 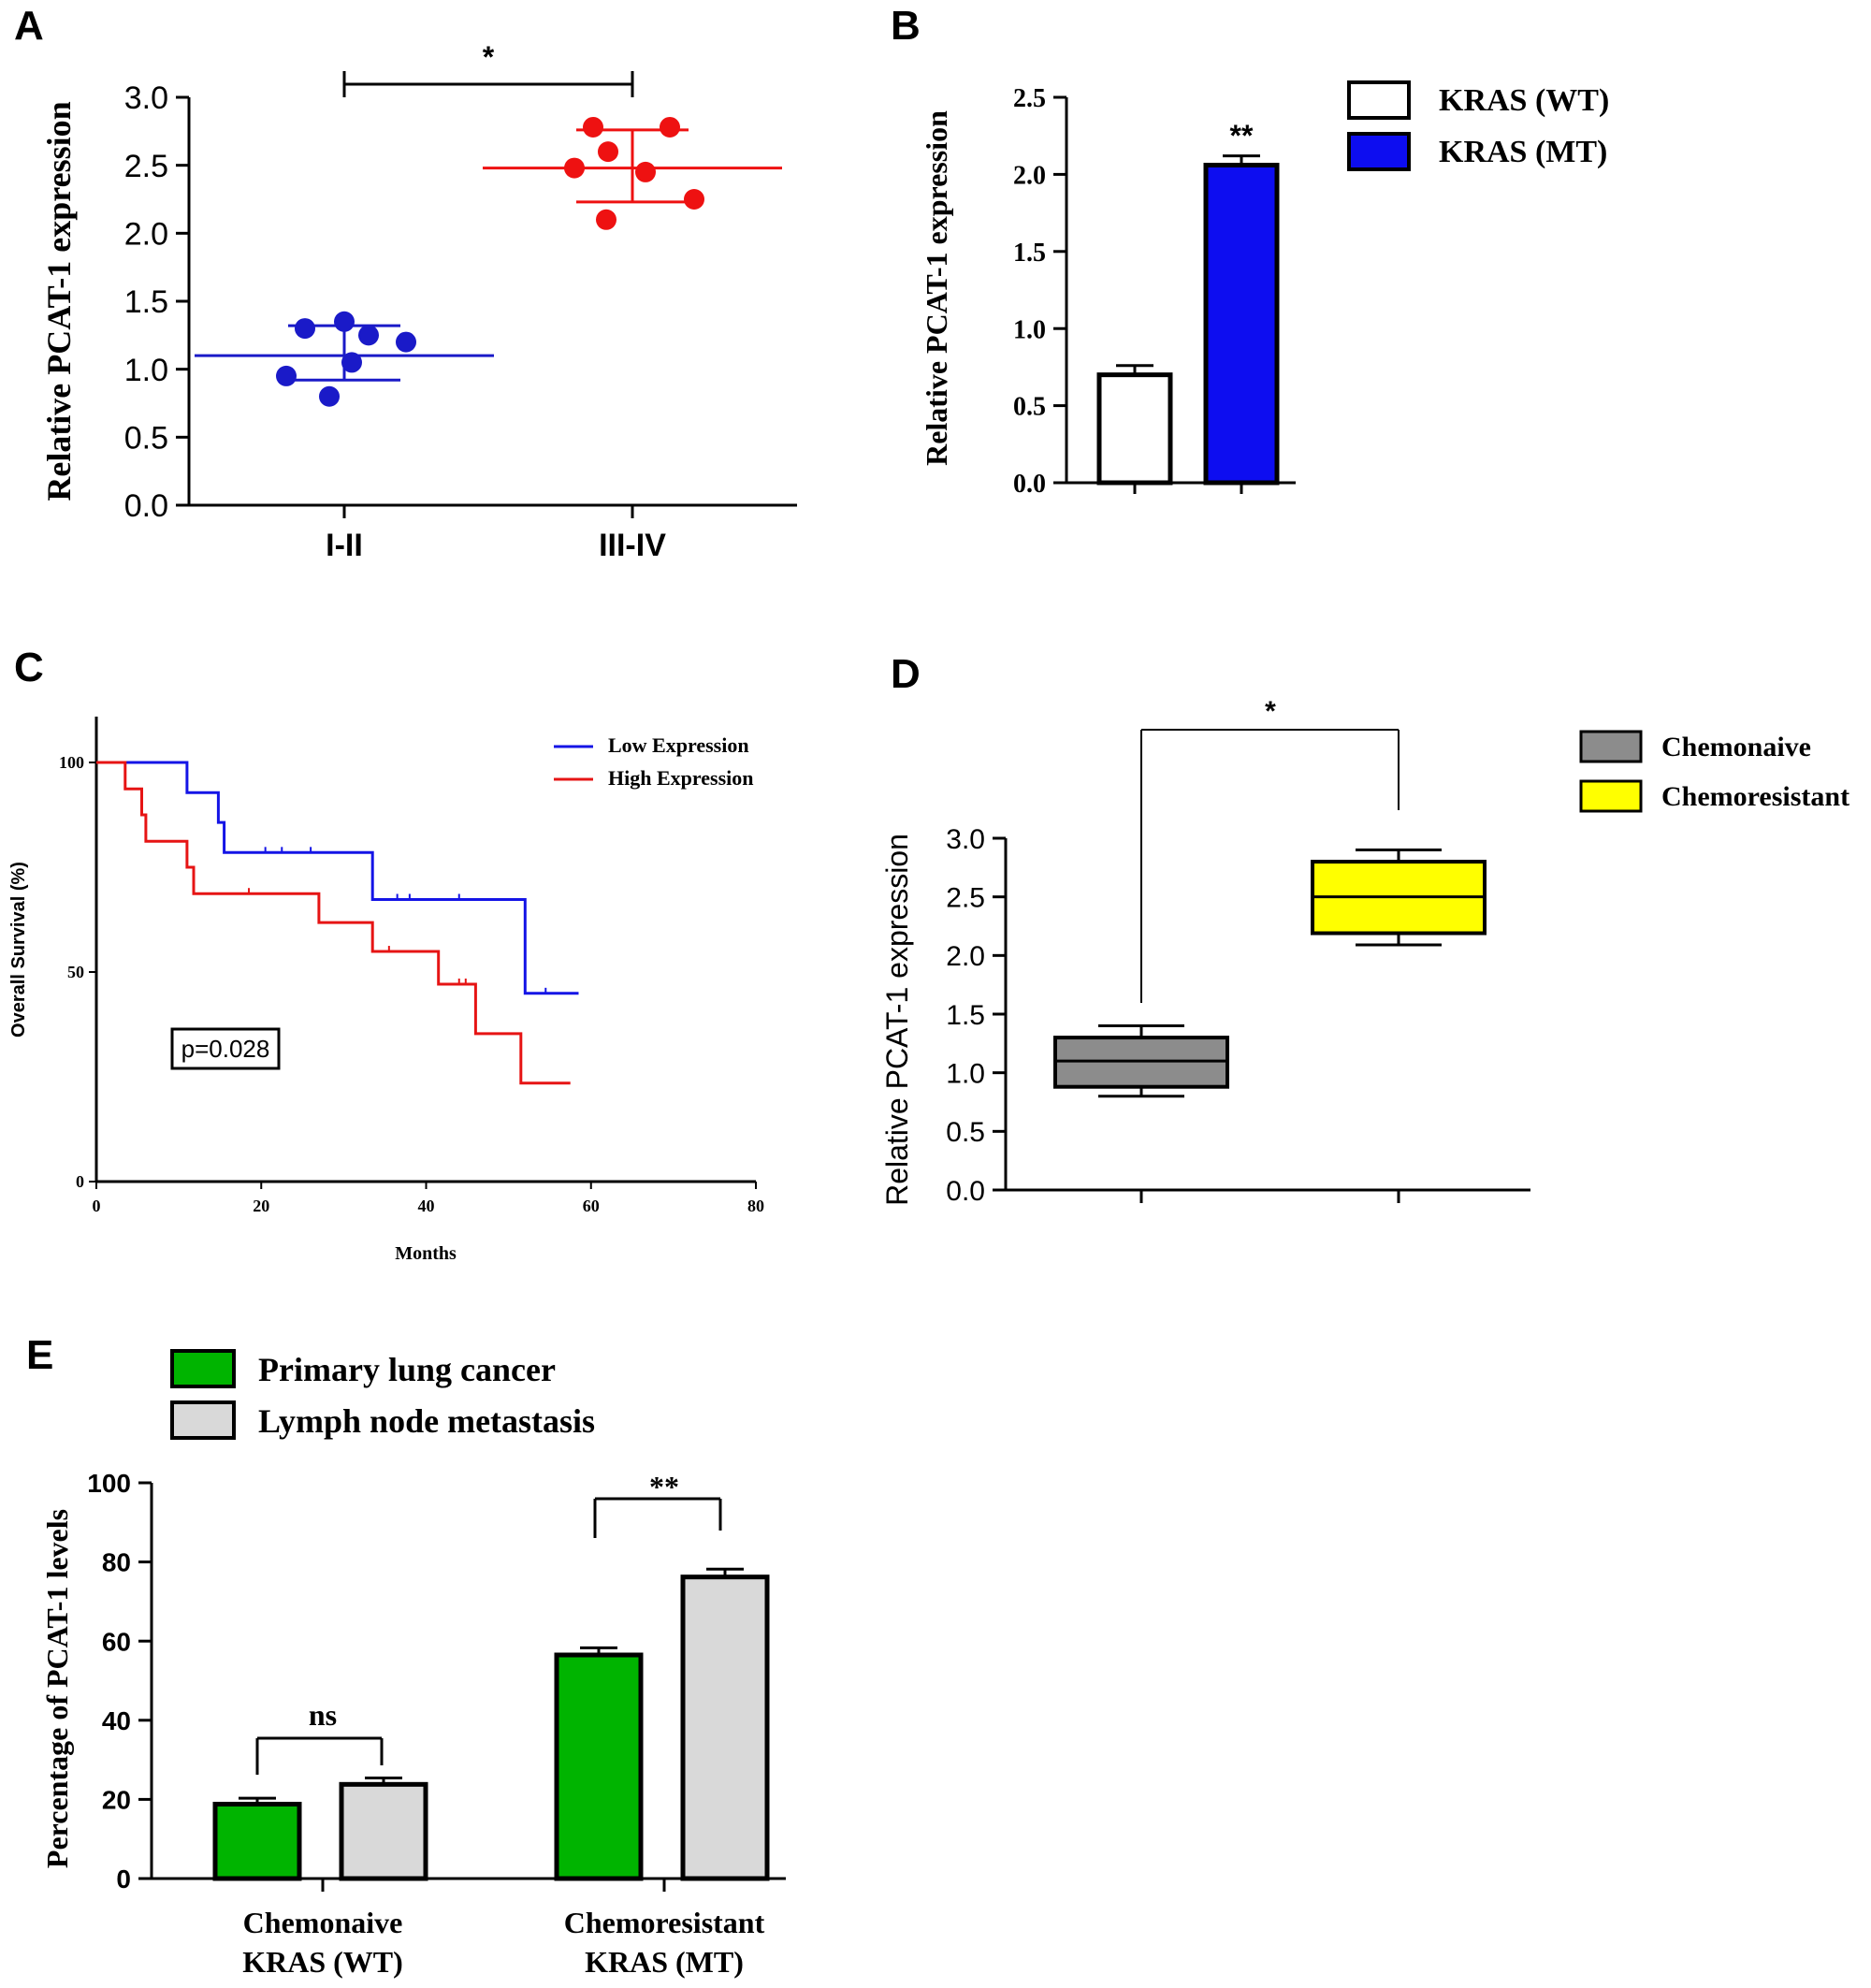 I want to click on panel-a-ytick-label: 2.0, so click(x=146, y=235).